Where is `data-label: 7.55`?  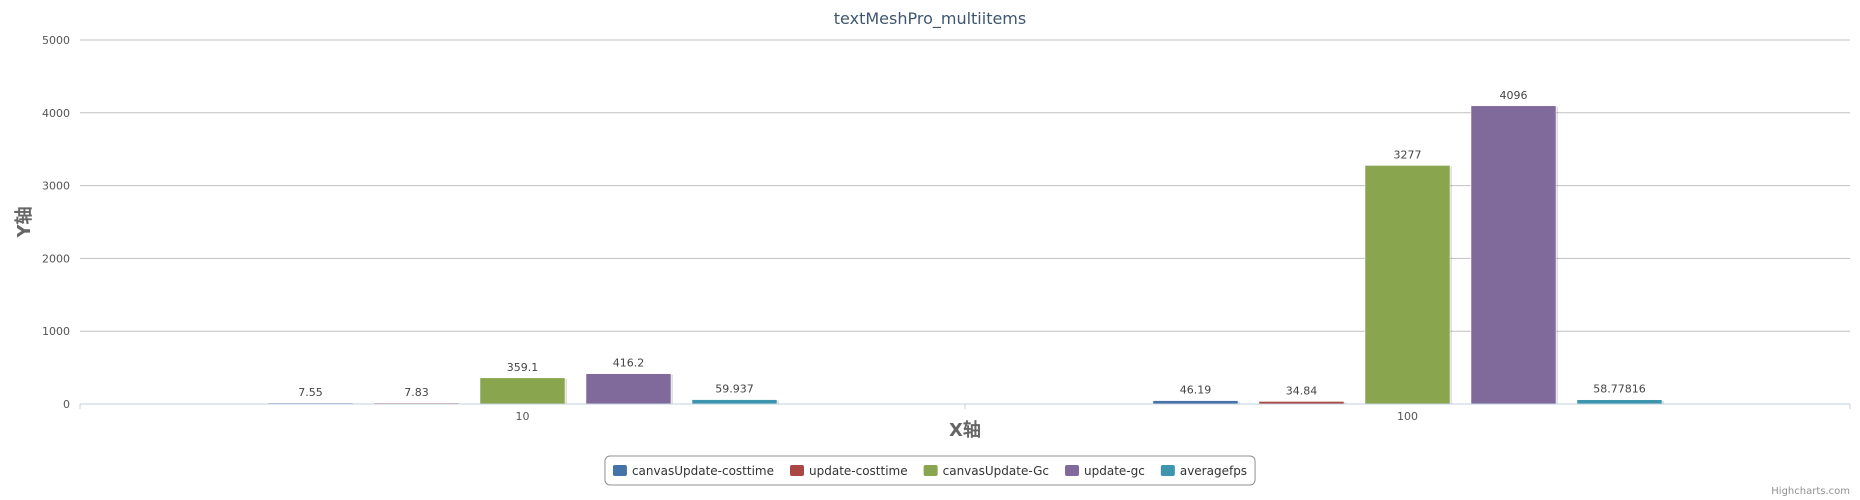
data-label: 7.55 is located at coordinates (310, 392).